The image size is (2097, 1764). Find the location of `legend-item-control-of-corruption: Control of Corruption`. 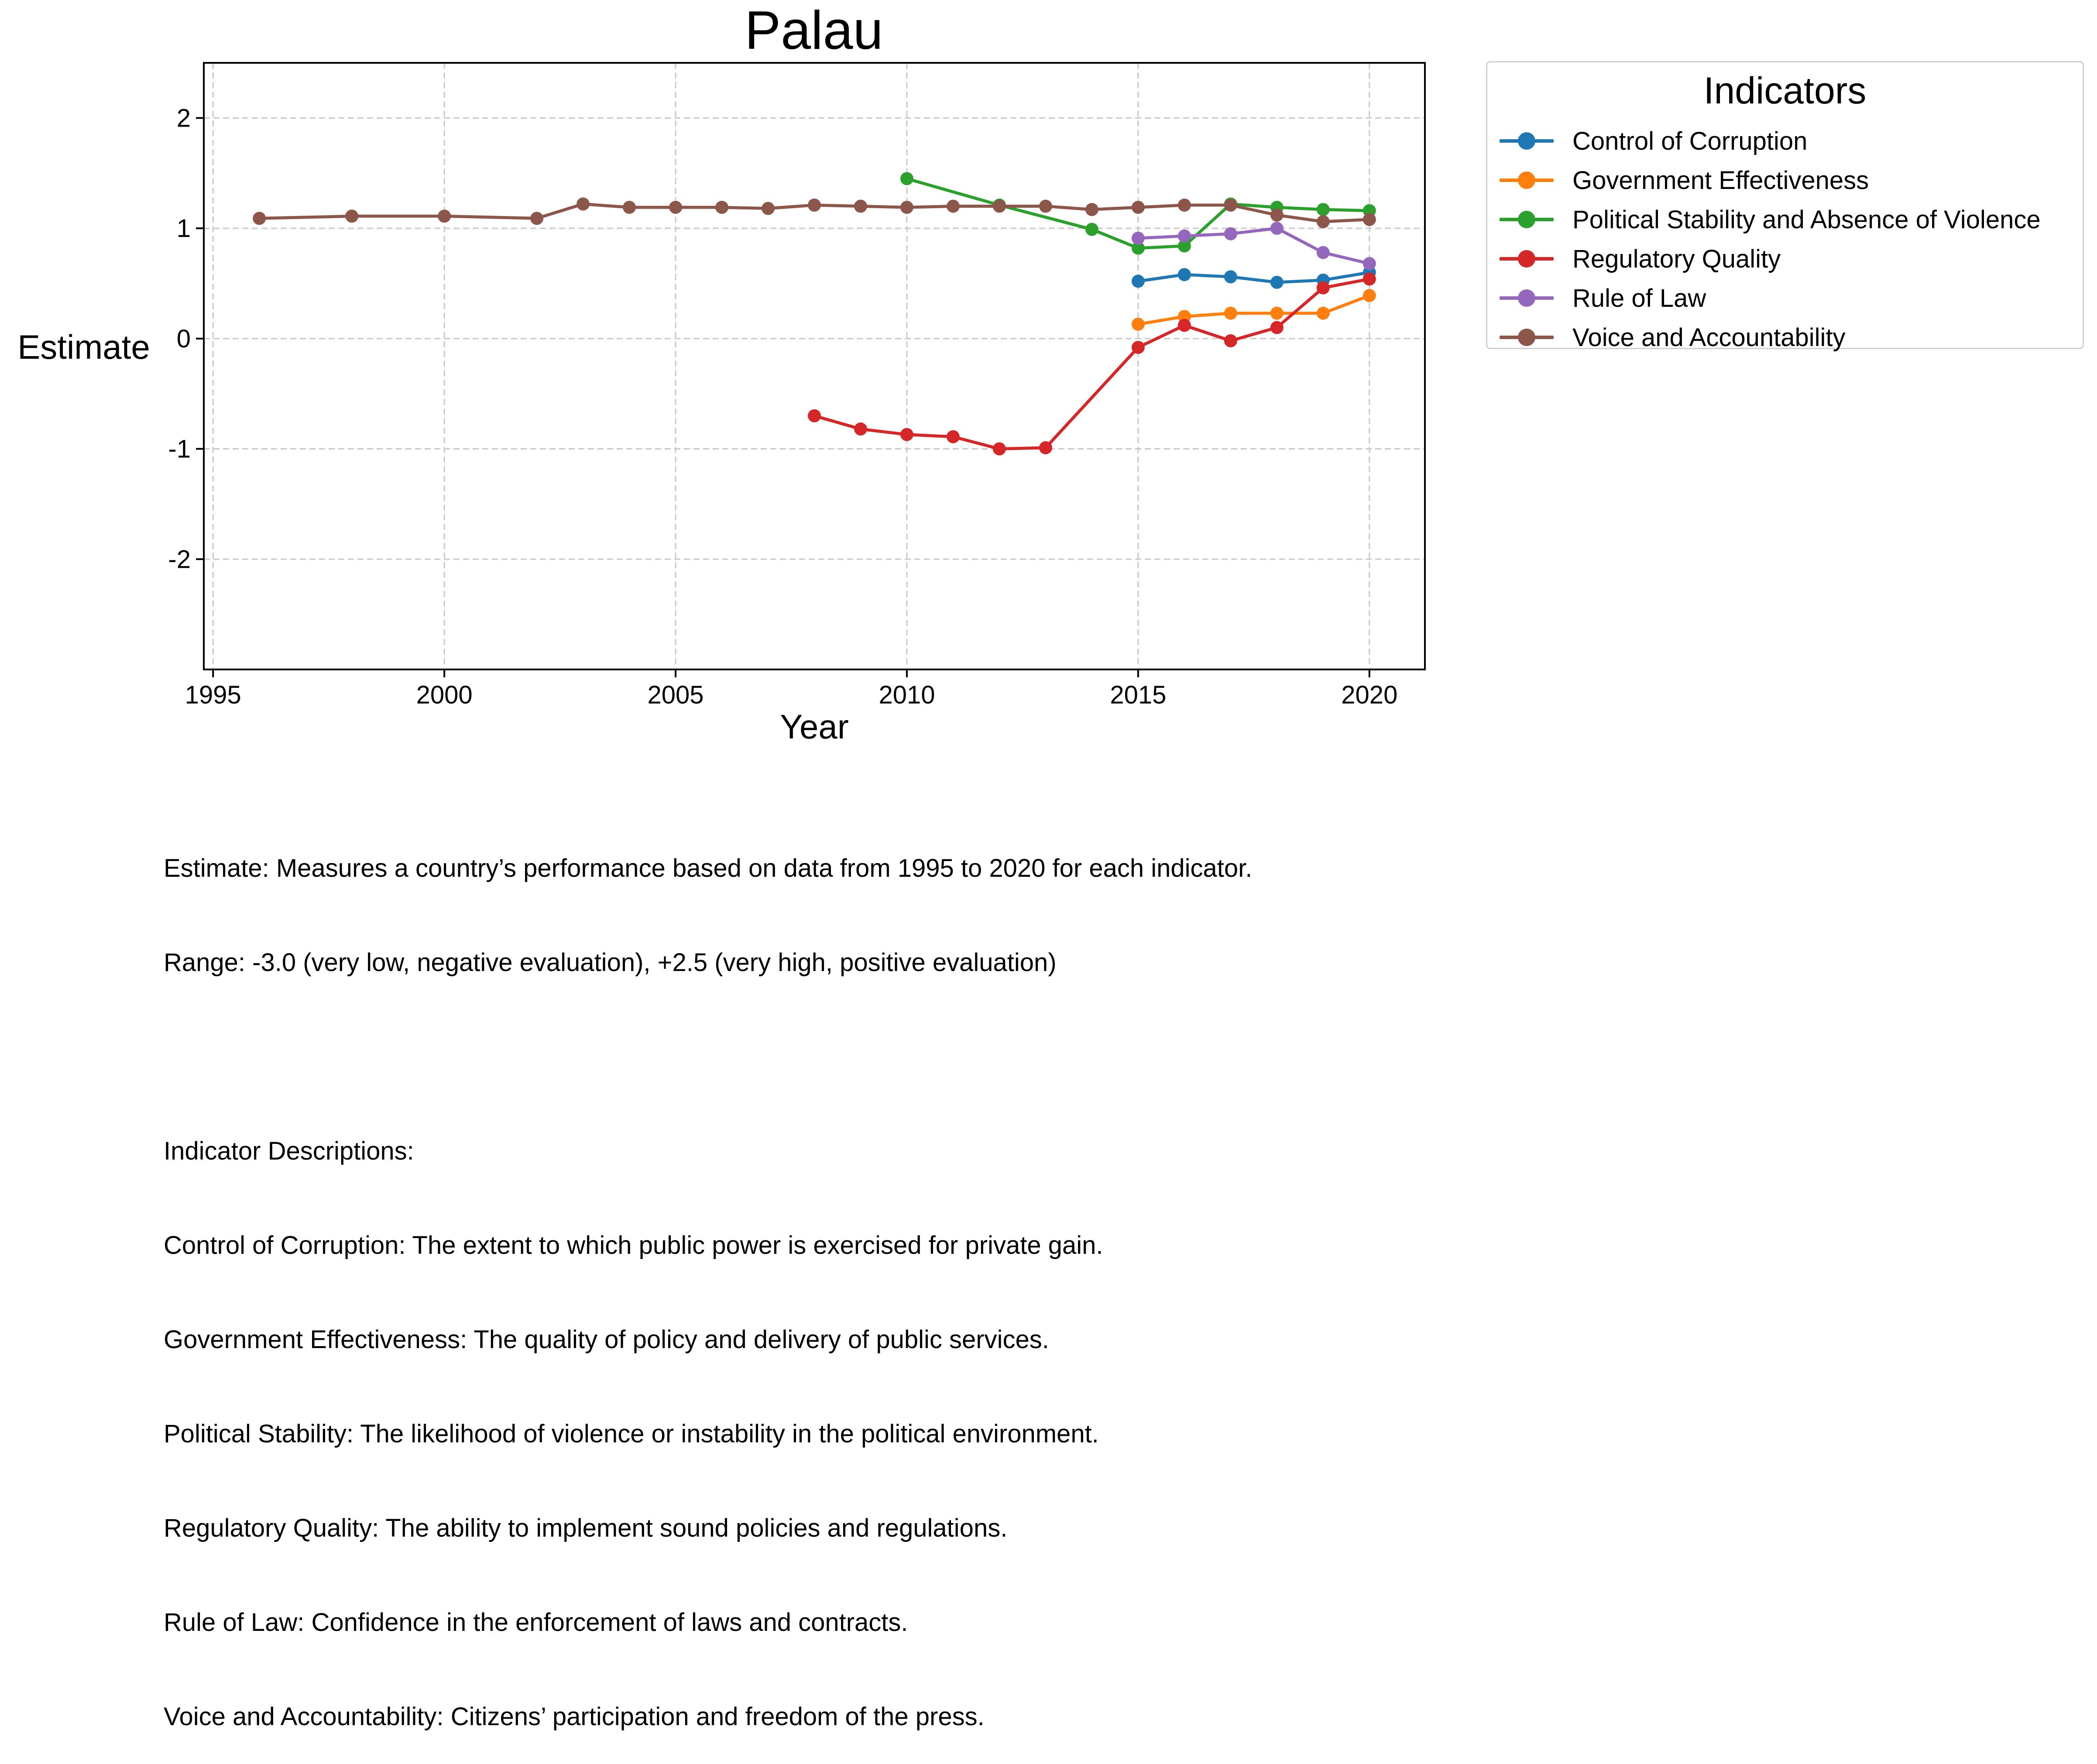

legend-item-control-of-corruption: Control of Corruption is located at coordinates (1651, 141).